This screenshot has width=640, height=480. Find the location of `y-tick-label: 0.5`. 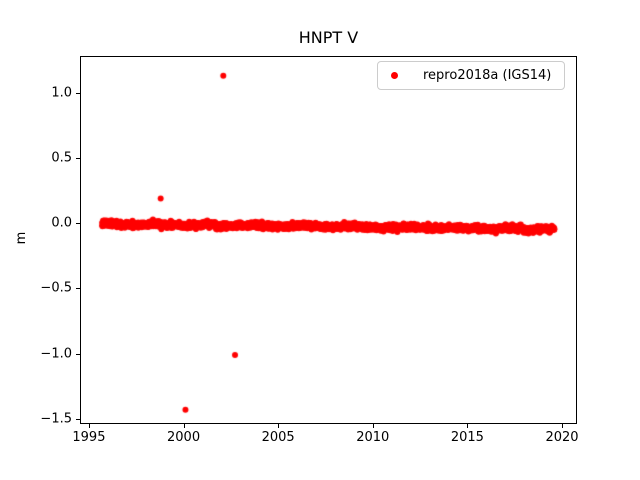

y-tick-label: 0.5 is located at coordinates (61, 158).